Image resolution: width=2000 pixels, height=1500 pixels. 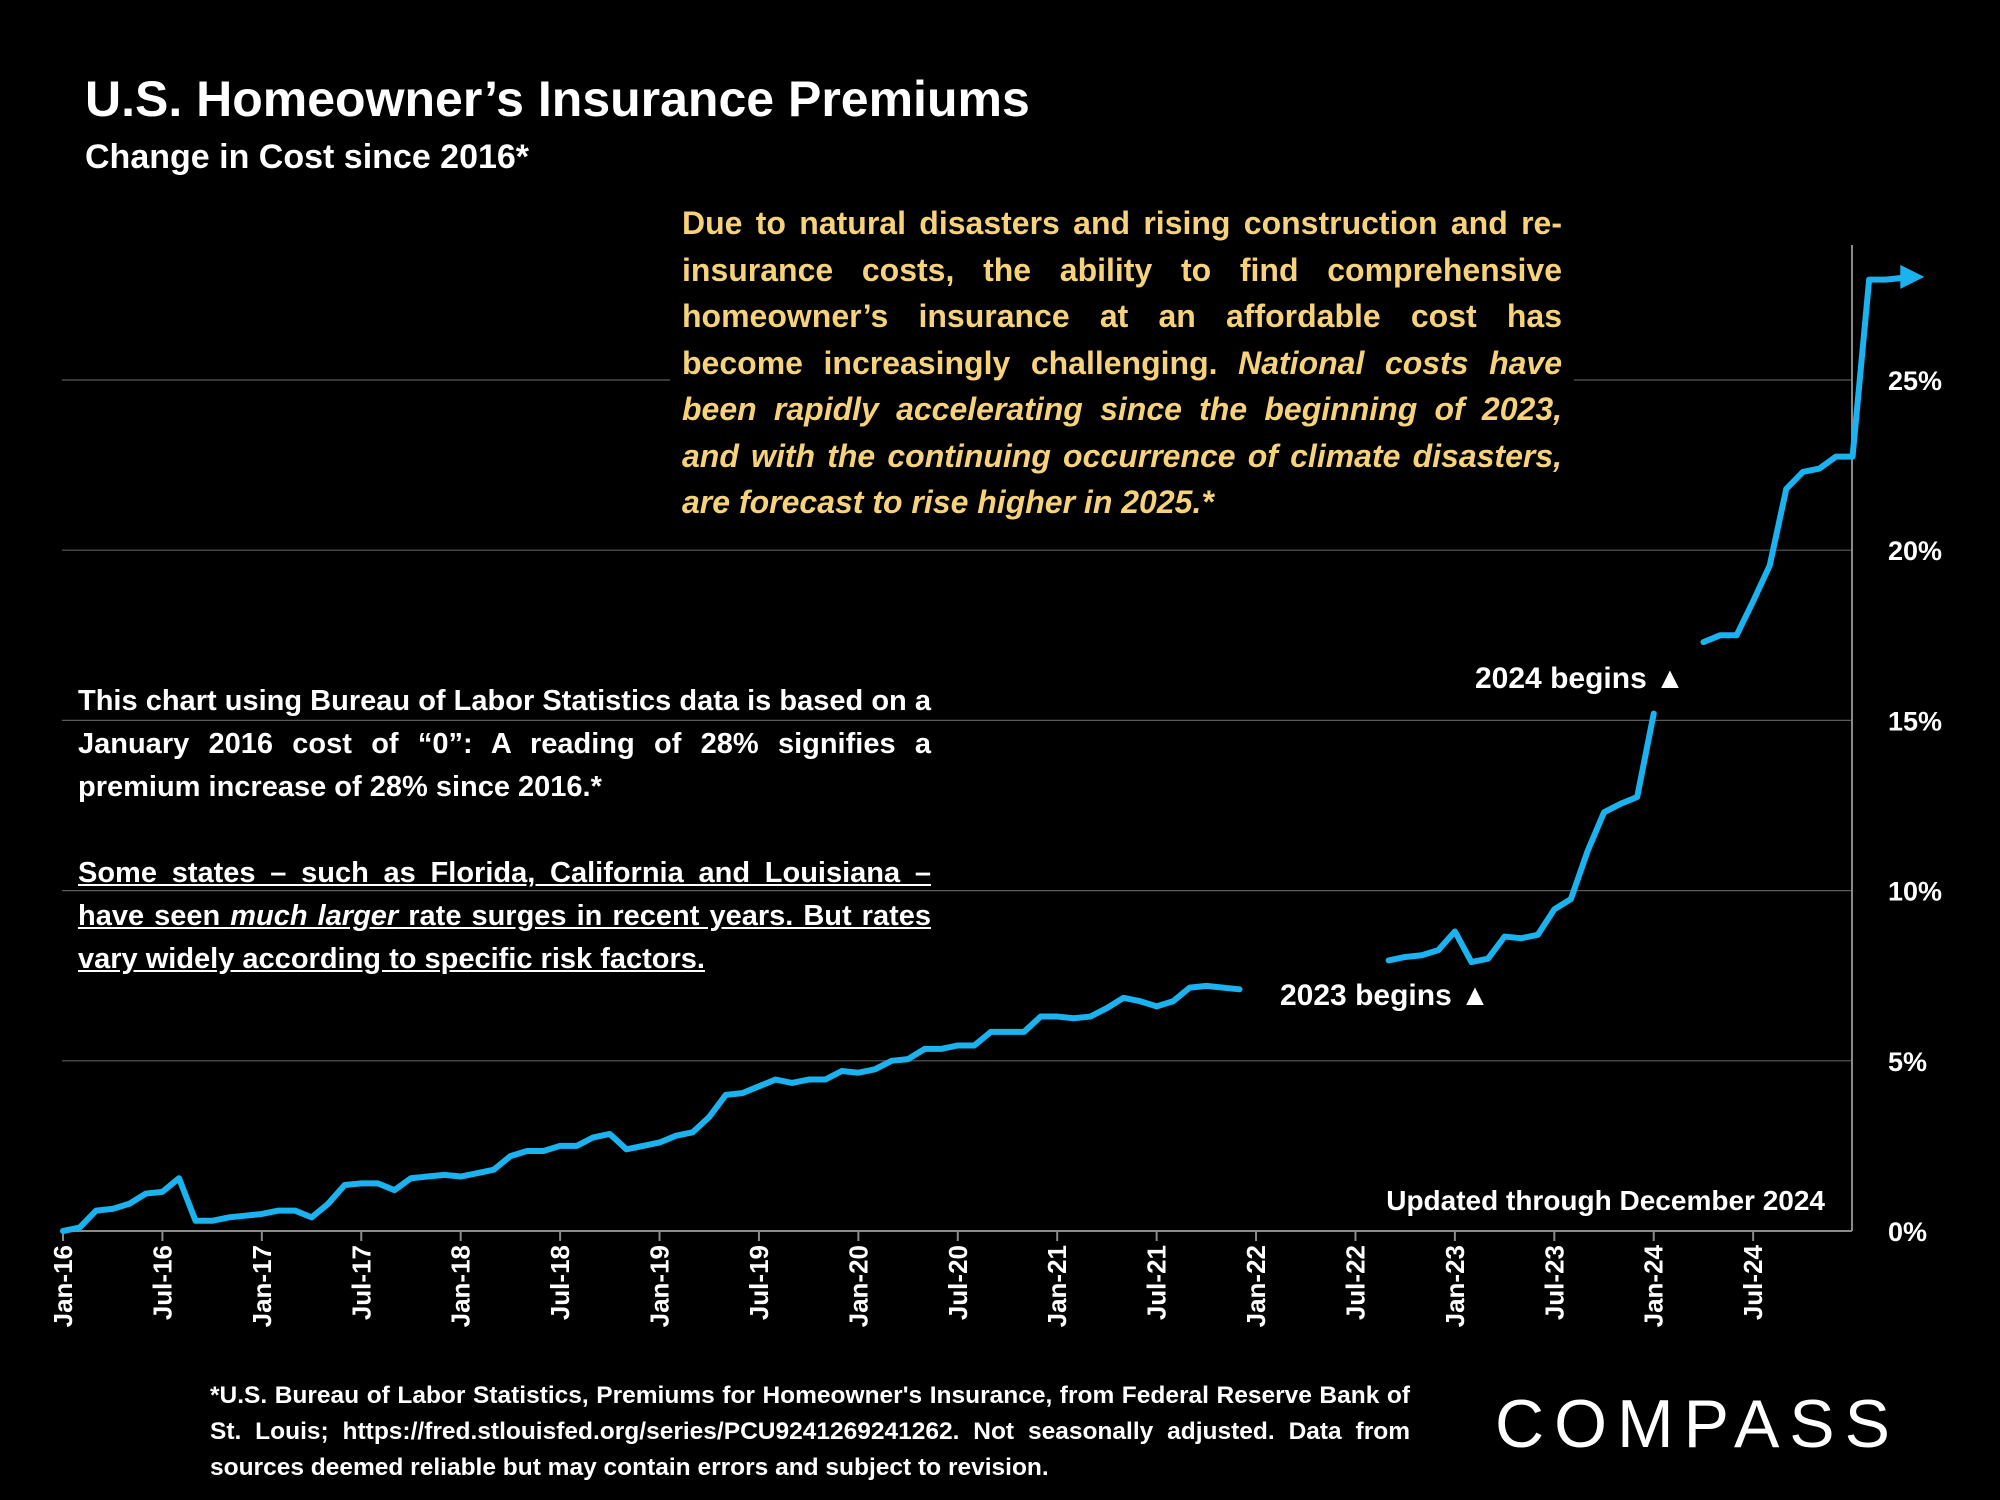 What do you see at coordinates (560, 1282) in the screenshot?
I see `x-tick-label: Jul-18` at bounding box center [560, 1282].